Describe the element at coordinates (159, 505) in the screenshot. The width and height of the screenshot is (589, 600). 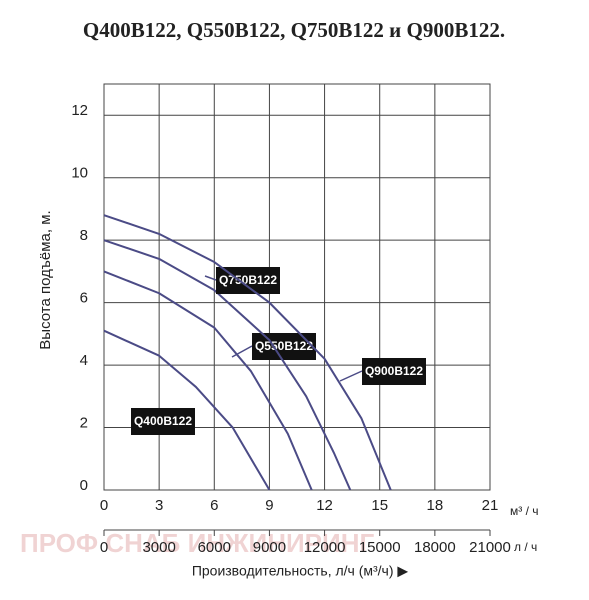
I see `x-tick-label: 3` at that location.